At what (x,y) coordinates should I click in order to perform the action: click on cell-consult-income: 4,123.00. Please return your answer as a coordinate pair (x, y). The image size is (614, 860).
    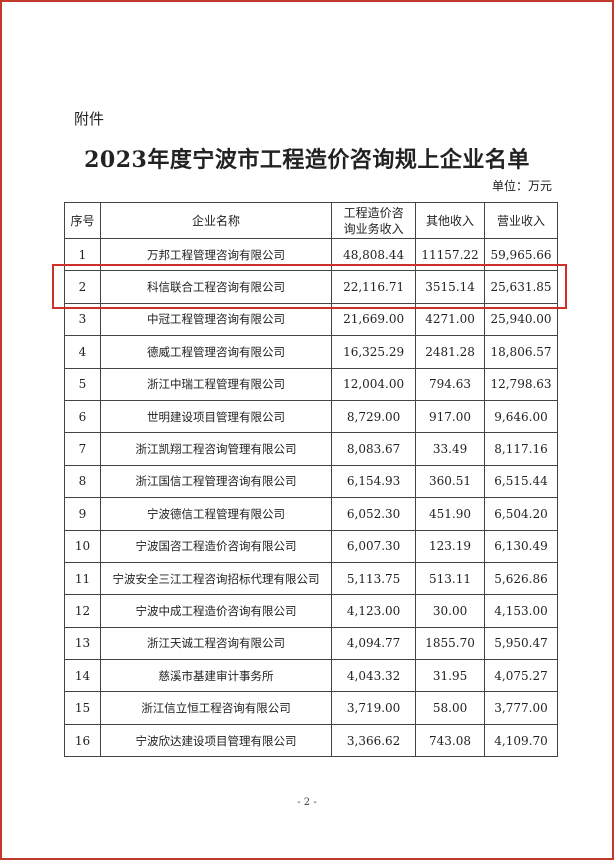
    Looking at the image, I should click on (374, 611).